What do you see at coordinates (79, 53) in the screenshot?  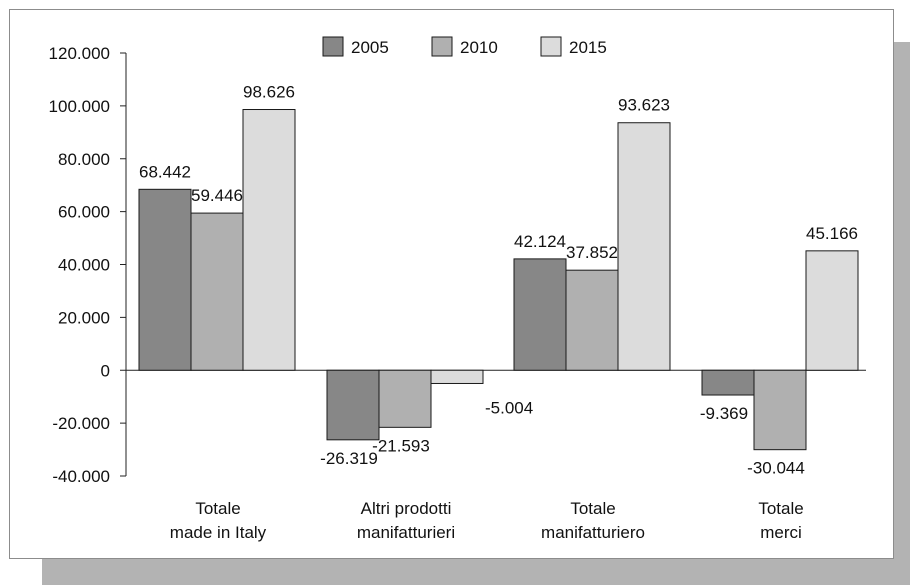 I see `y-tick-label: 120.000` at bounding box center [79, 53].